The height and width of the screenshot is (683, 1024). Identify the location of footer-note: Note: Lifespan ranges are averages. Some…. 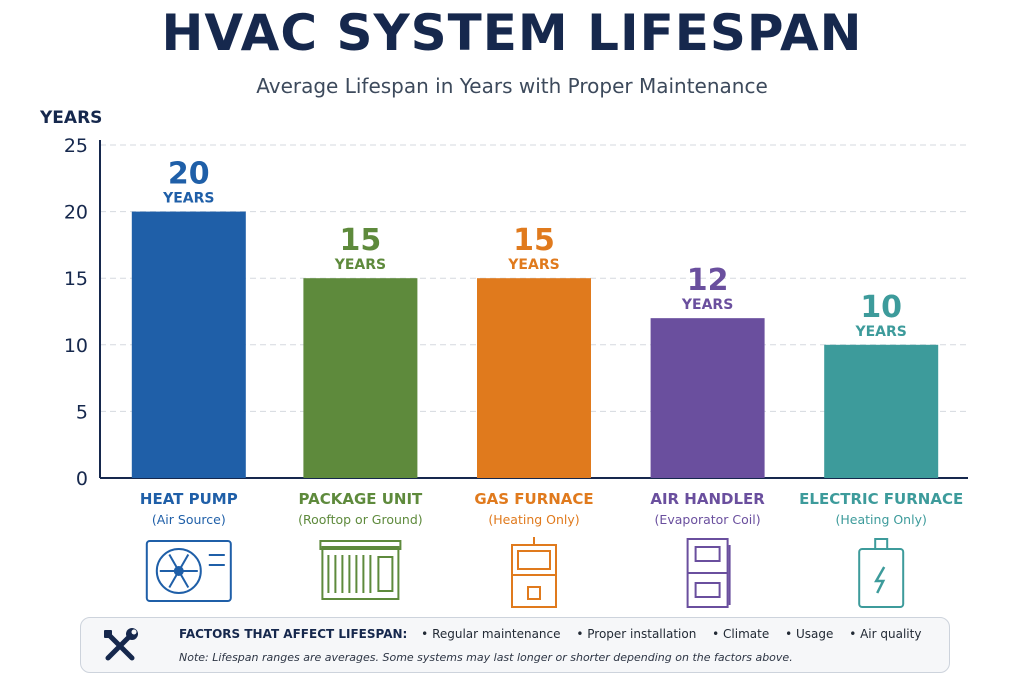
(486, 657).